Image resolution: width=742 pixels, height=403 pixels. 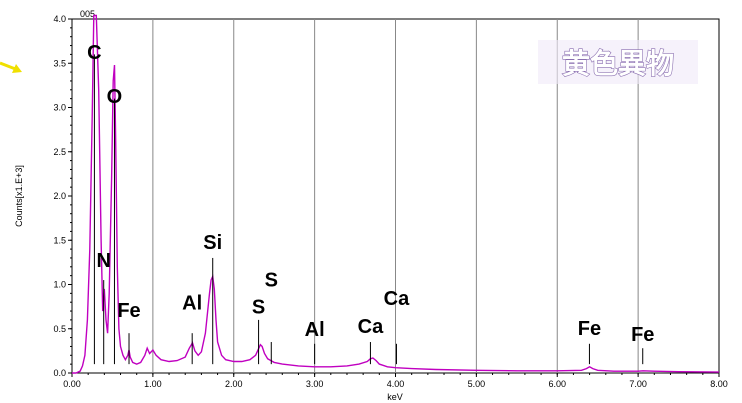 What do you see at coordinates (59, 196) in the screenshot?
I see `y-tick-label: 2.0` at bounding box center [59, 196].